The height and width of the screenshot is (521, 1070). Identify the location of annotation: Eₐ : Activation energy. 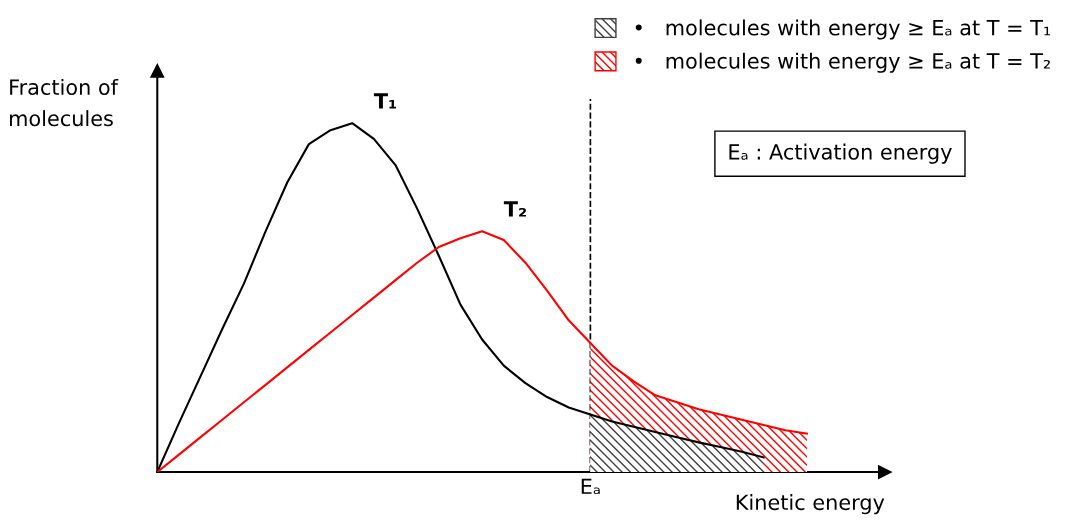
(840, 153).